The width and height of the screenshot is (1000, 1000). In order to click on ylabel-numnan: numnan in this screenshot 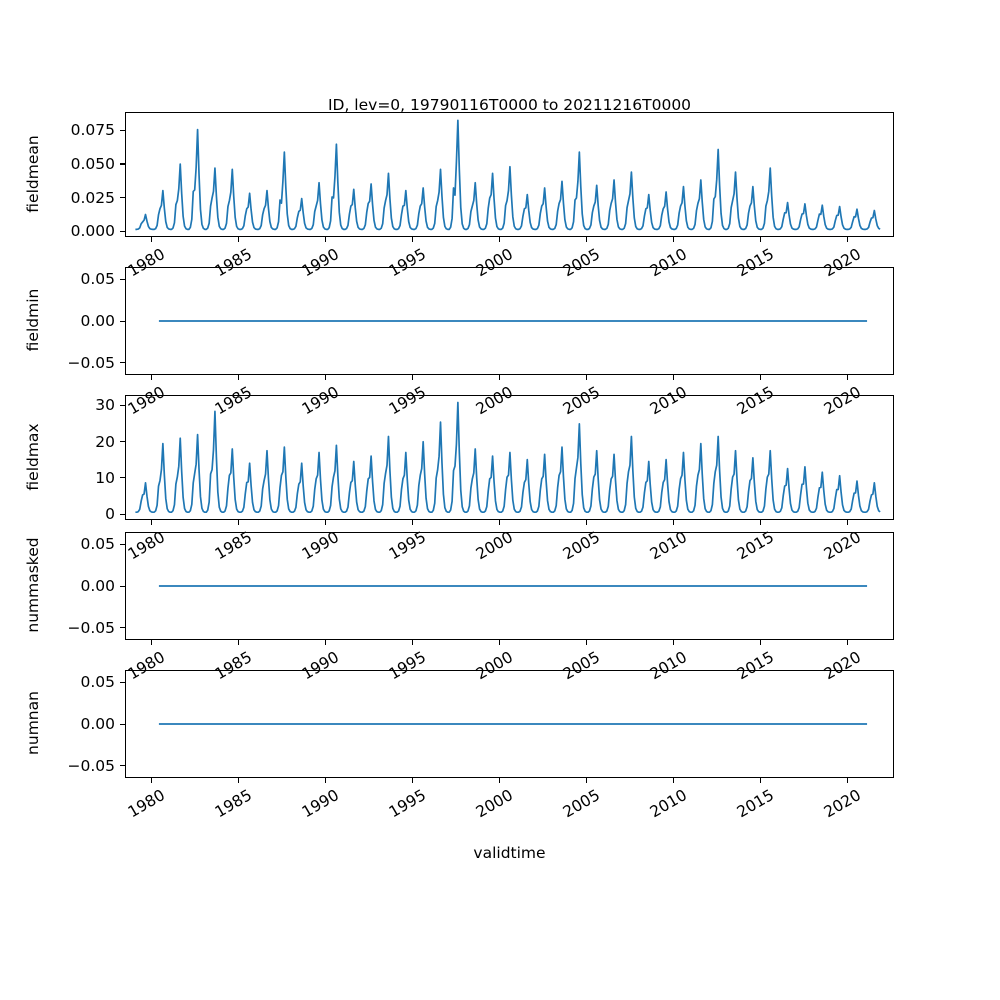, I will do `click(33, 723)`.